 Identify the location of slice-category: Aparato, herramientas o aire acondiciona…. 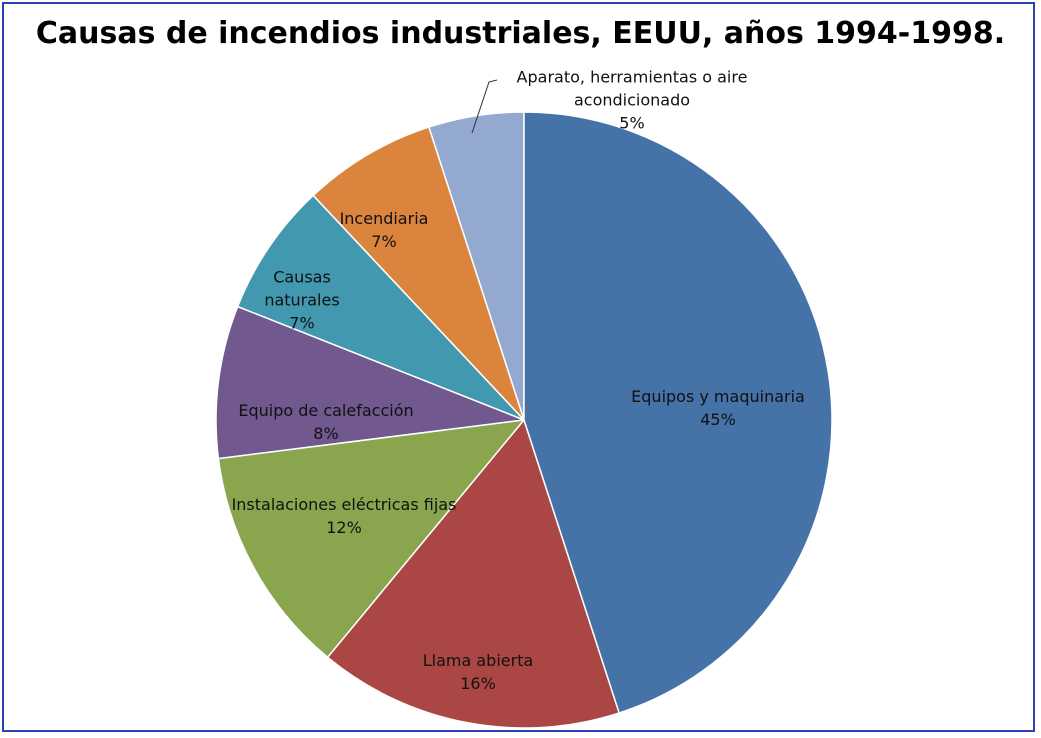
(632, 88).